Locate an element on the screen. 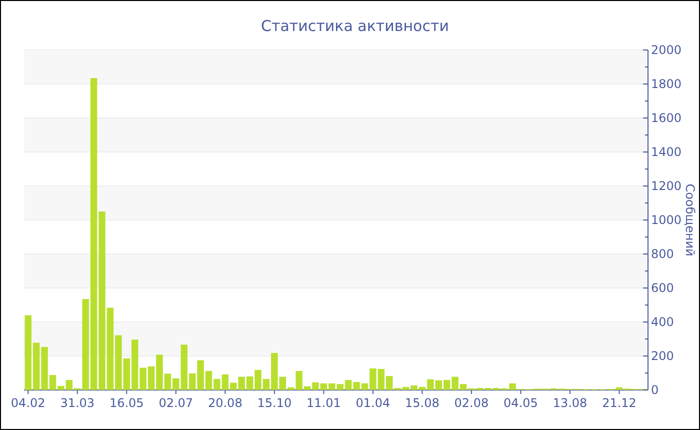 This screenshot has height=430, width=700. x-tick-label: 04.02 is located at coordinates (28, 403).